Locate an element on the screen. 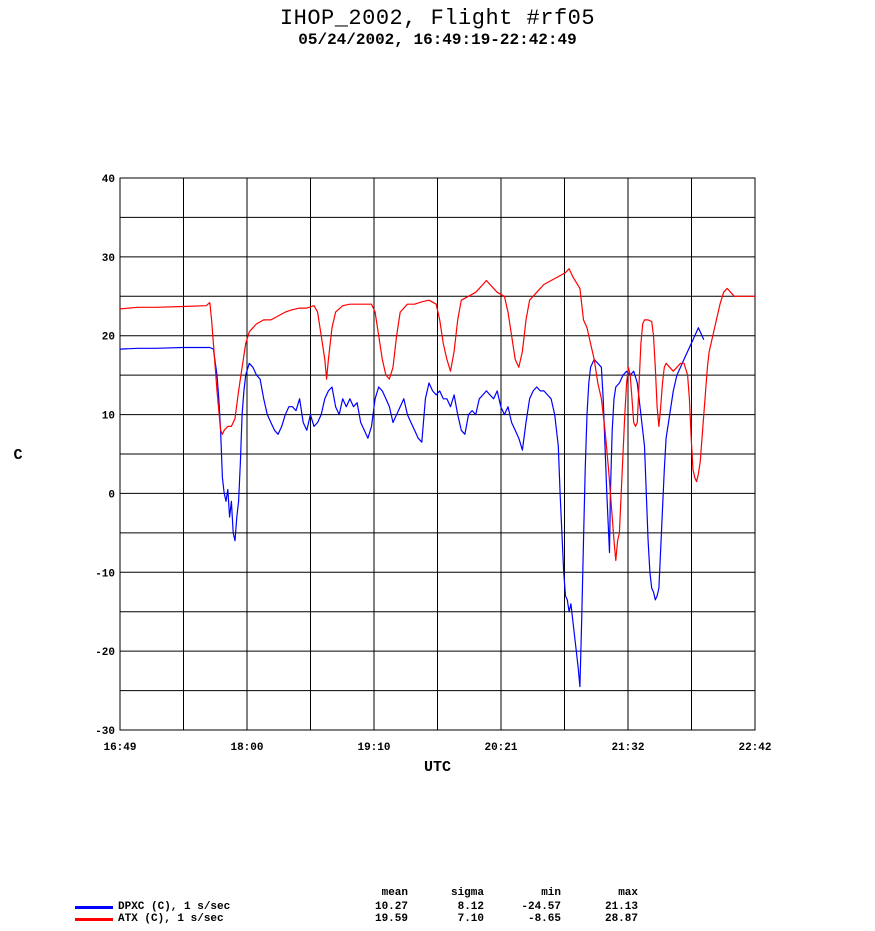 The image size is (875, 931). x-tick-label: 19:10 is located at coordinates (373, 748).